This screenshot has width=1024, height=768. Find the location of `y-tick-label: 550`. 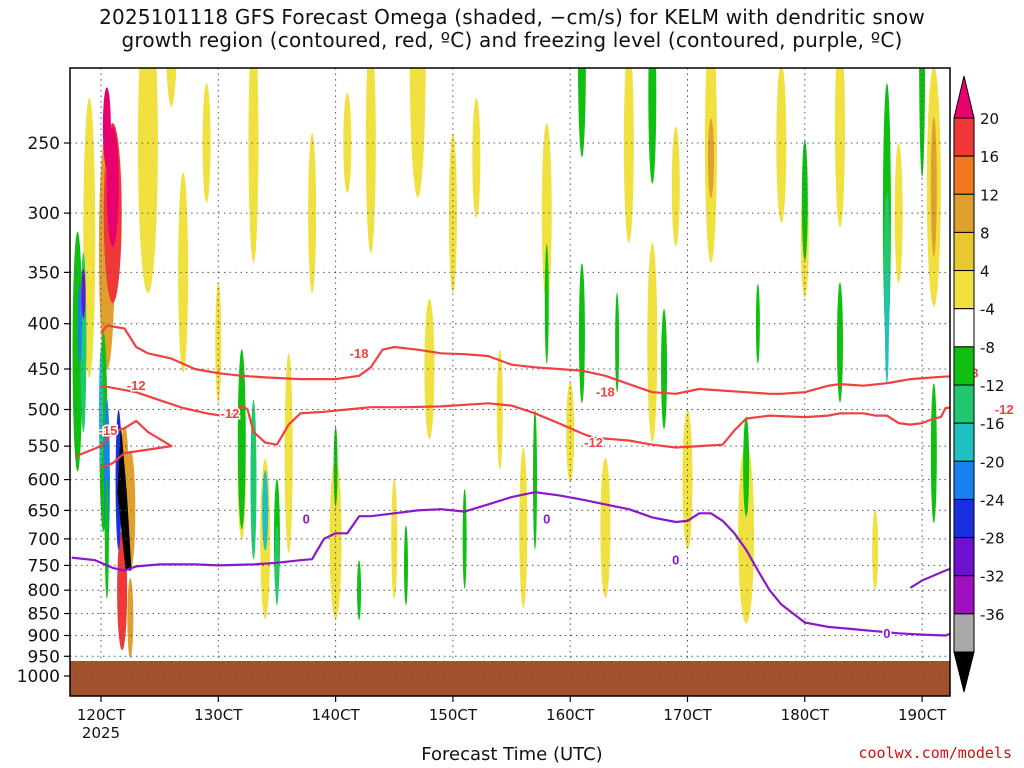

y-tick-label: 550 is located at coordinates (44, 447).